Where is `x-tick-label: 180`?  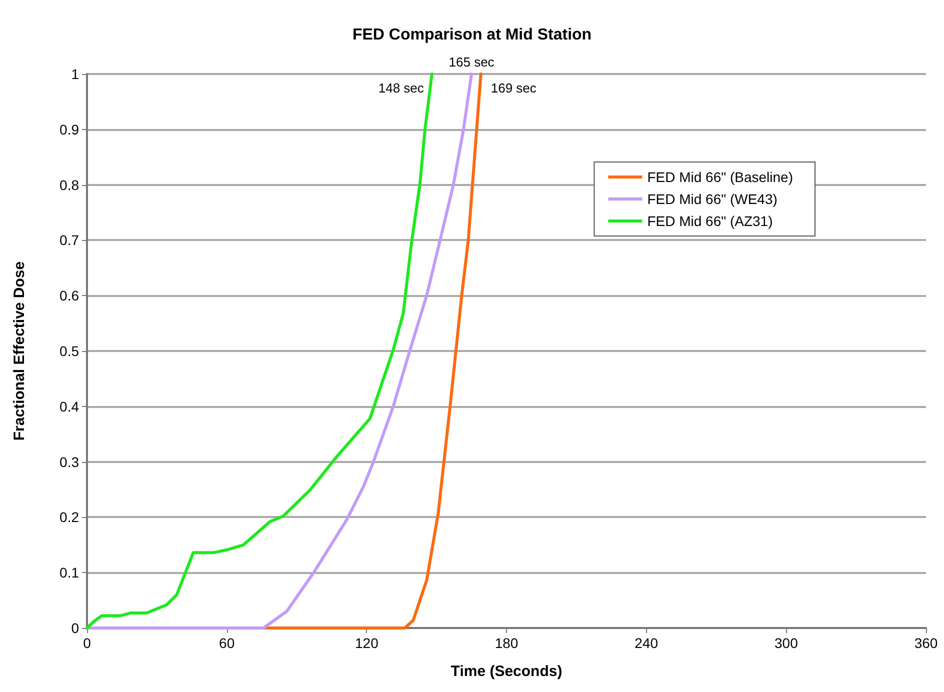
x-tick-label: 180 is located at coordinates (506, 643).